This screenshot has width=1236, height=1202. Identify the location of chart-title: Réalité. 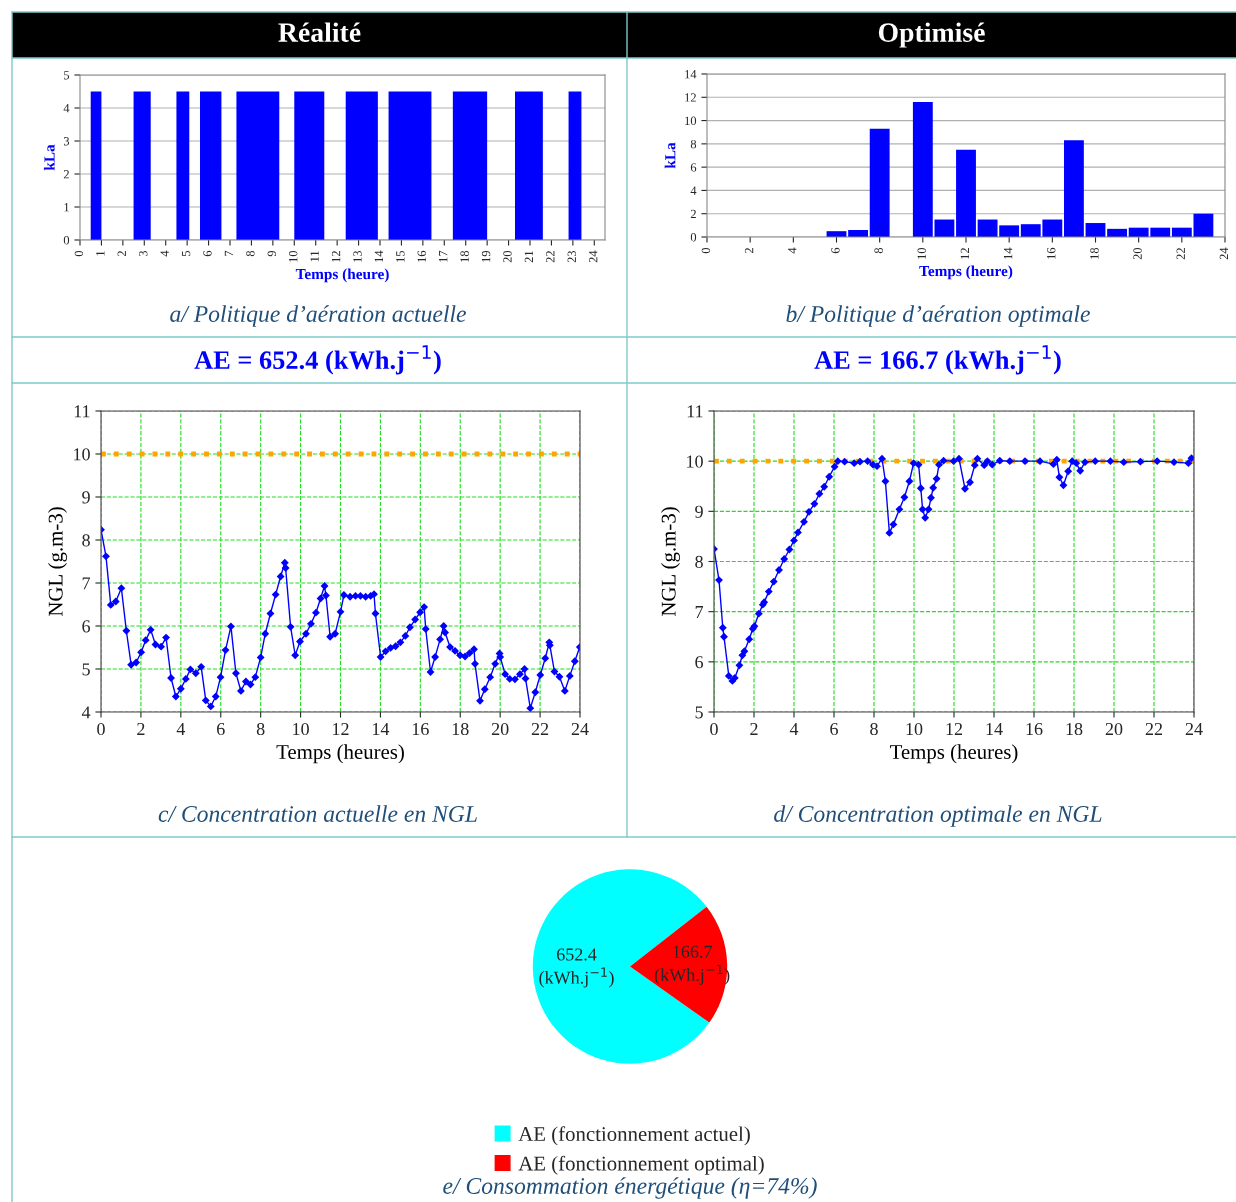
(319, 32).